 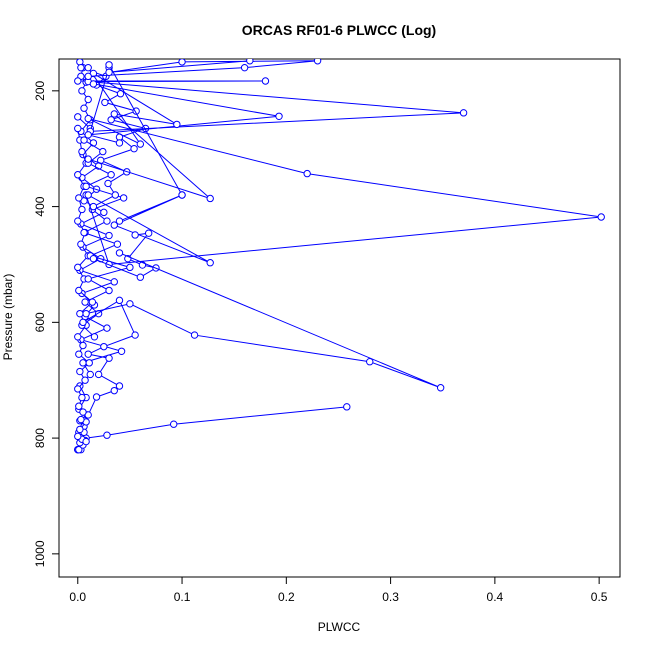 What do you see at coordinates (495, 597) in the screenshot?
I see `x-tick-label: 0.4` at bounding box center [495, 597].